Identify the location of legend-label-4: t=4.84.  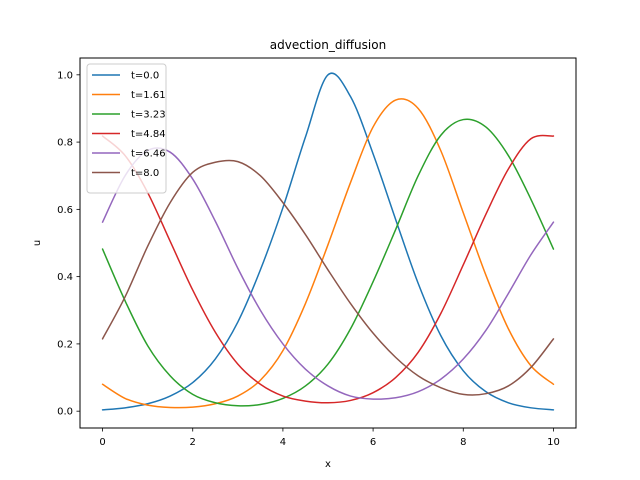
(148, 134).